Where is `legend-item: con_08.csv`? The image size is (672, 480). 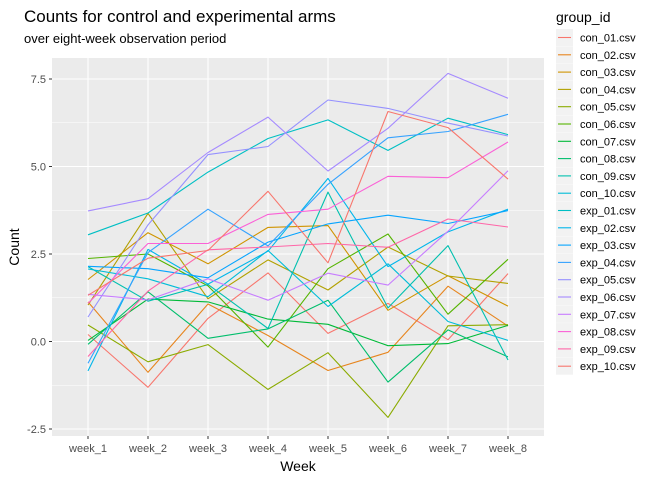 legend-item: con_08.csv is located at coordinates (596, 159).